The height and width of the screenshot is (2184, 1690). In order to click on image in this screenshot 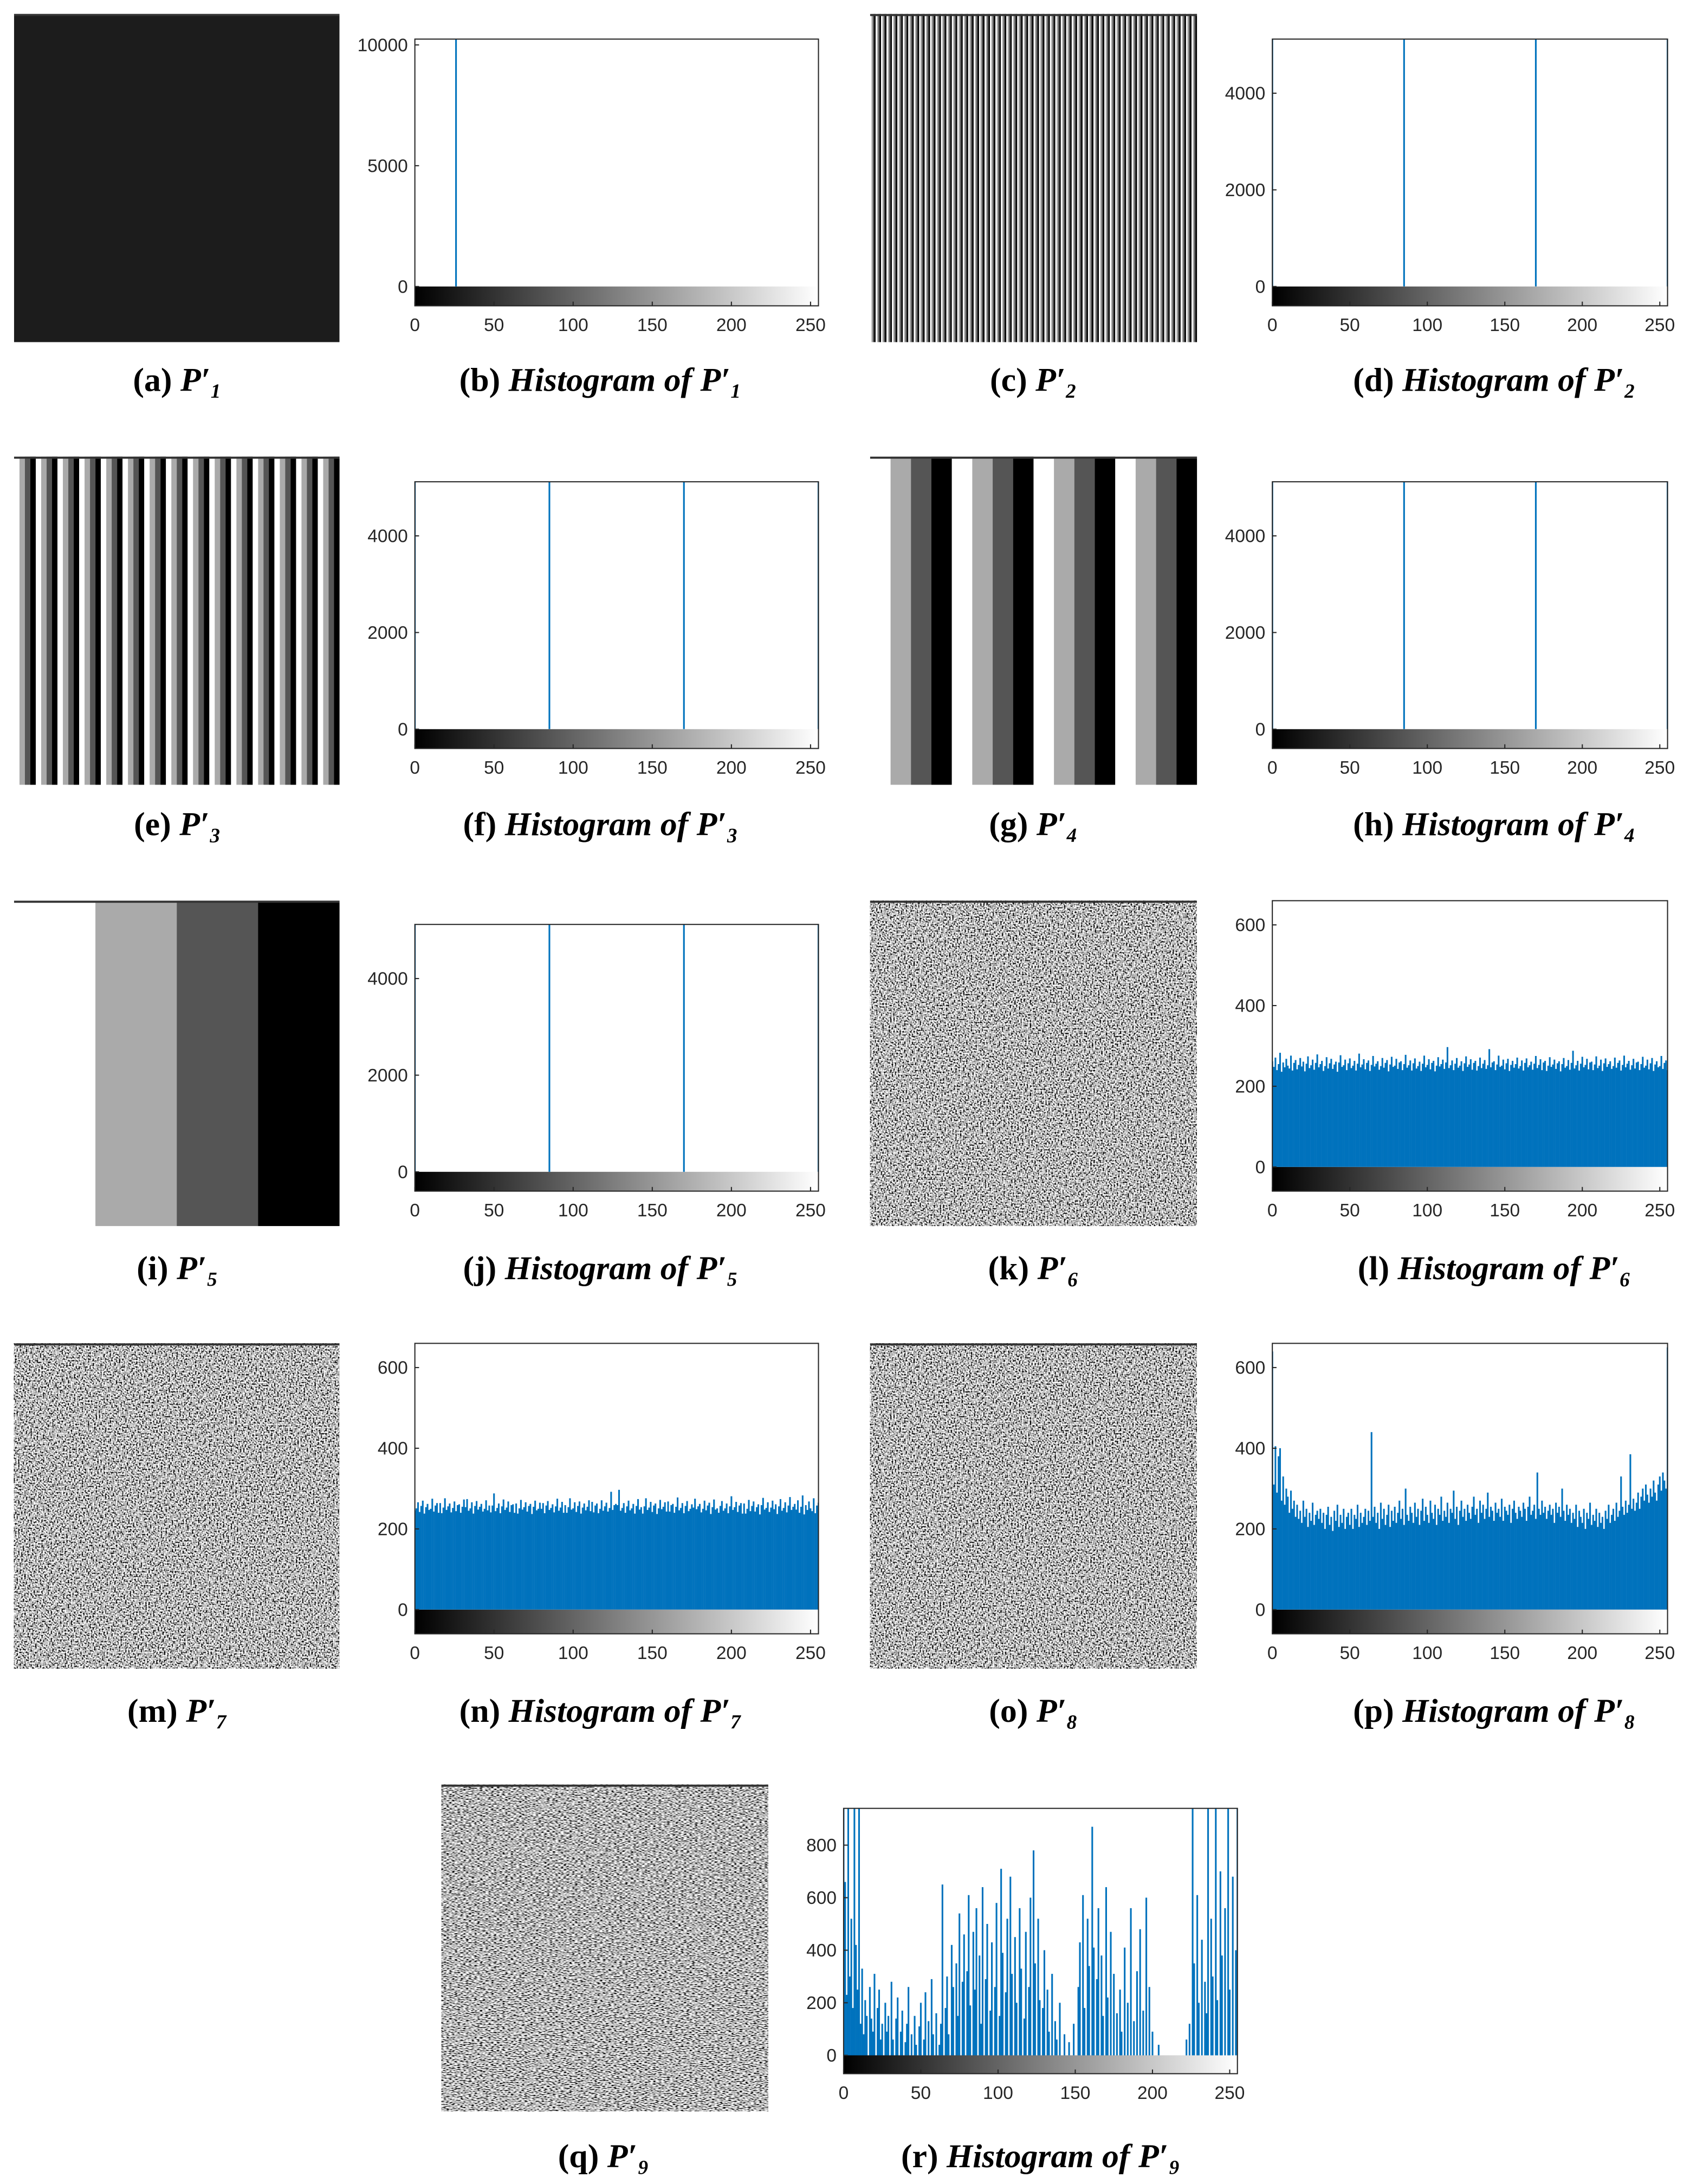, I will do `click(177, 1506)`.